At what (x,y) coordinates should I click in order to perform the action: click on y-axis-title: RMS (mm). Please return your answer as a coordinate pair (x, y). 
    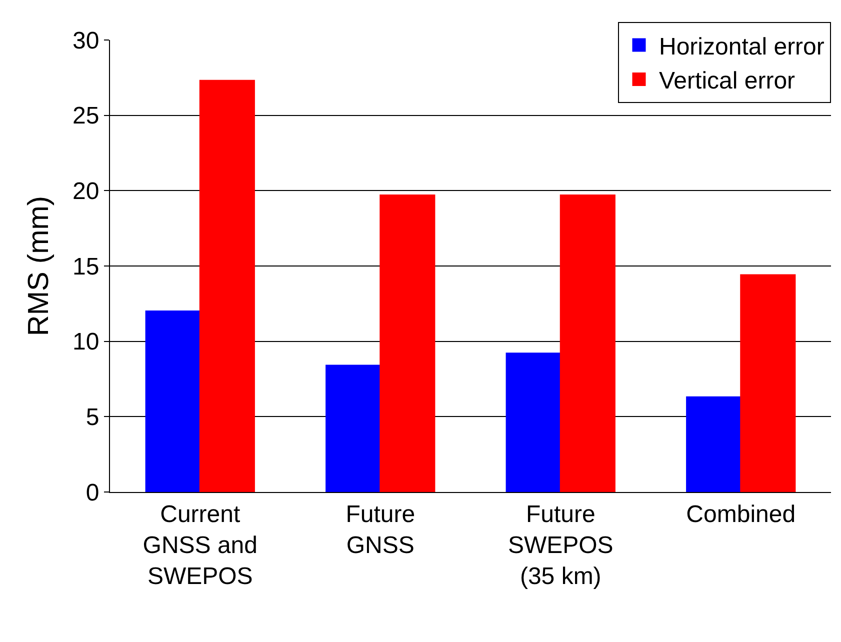
    Looking at the image, I should click on (38, 266).